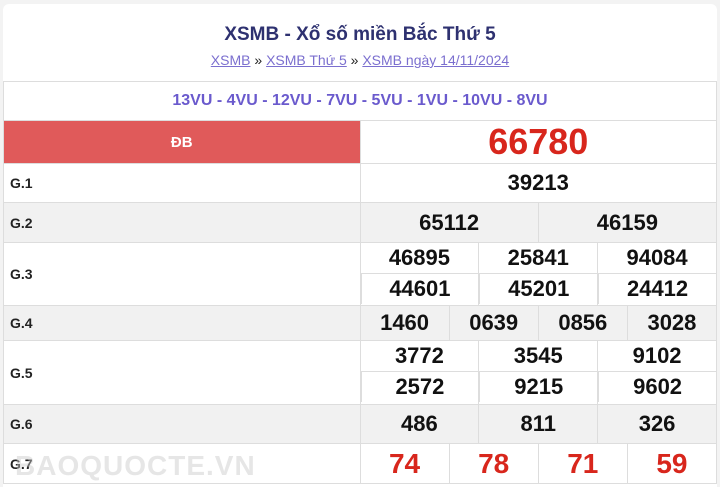  Describe the element at coordinates (671, 463) in the screenshot. I see `g7-number: 59` at that location.